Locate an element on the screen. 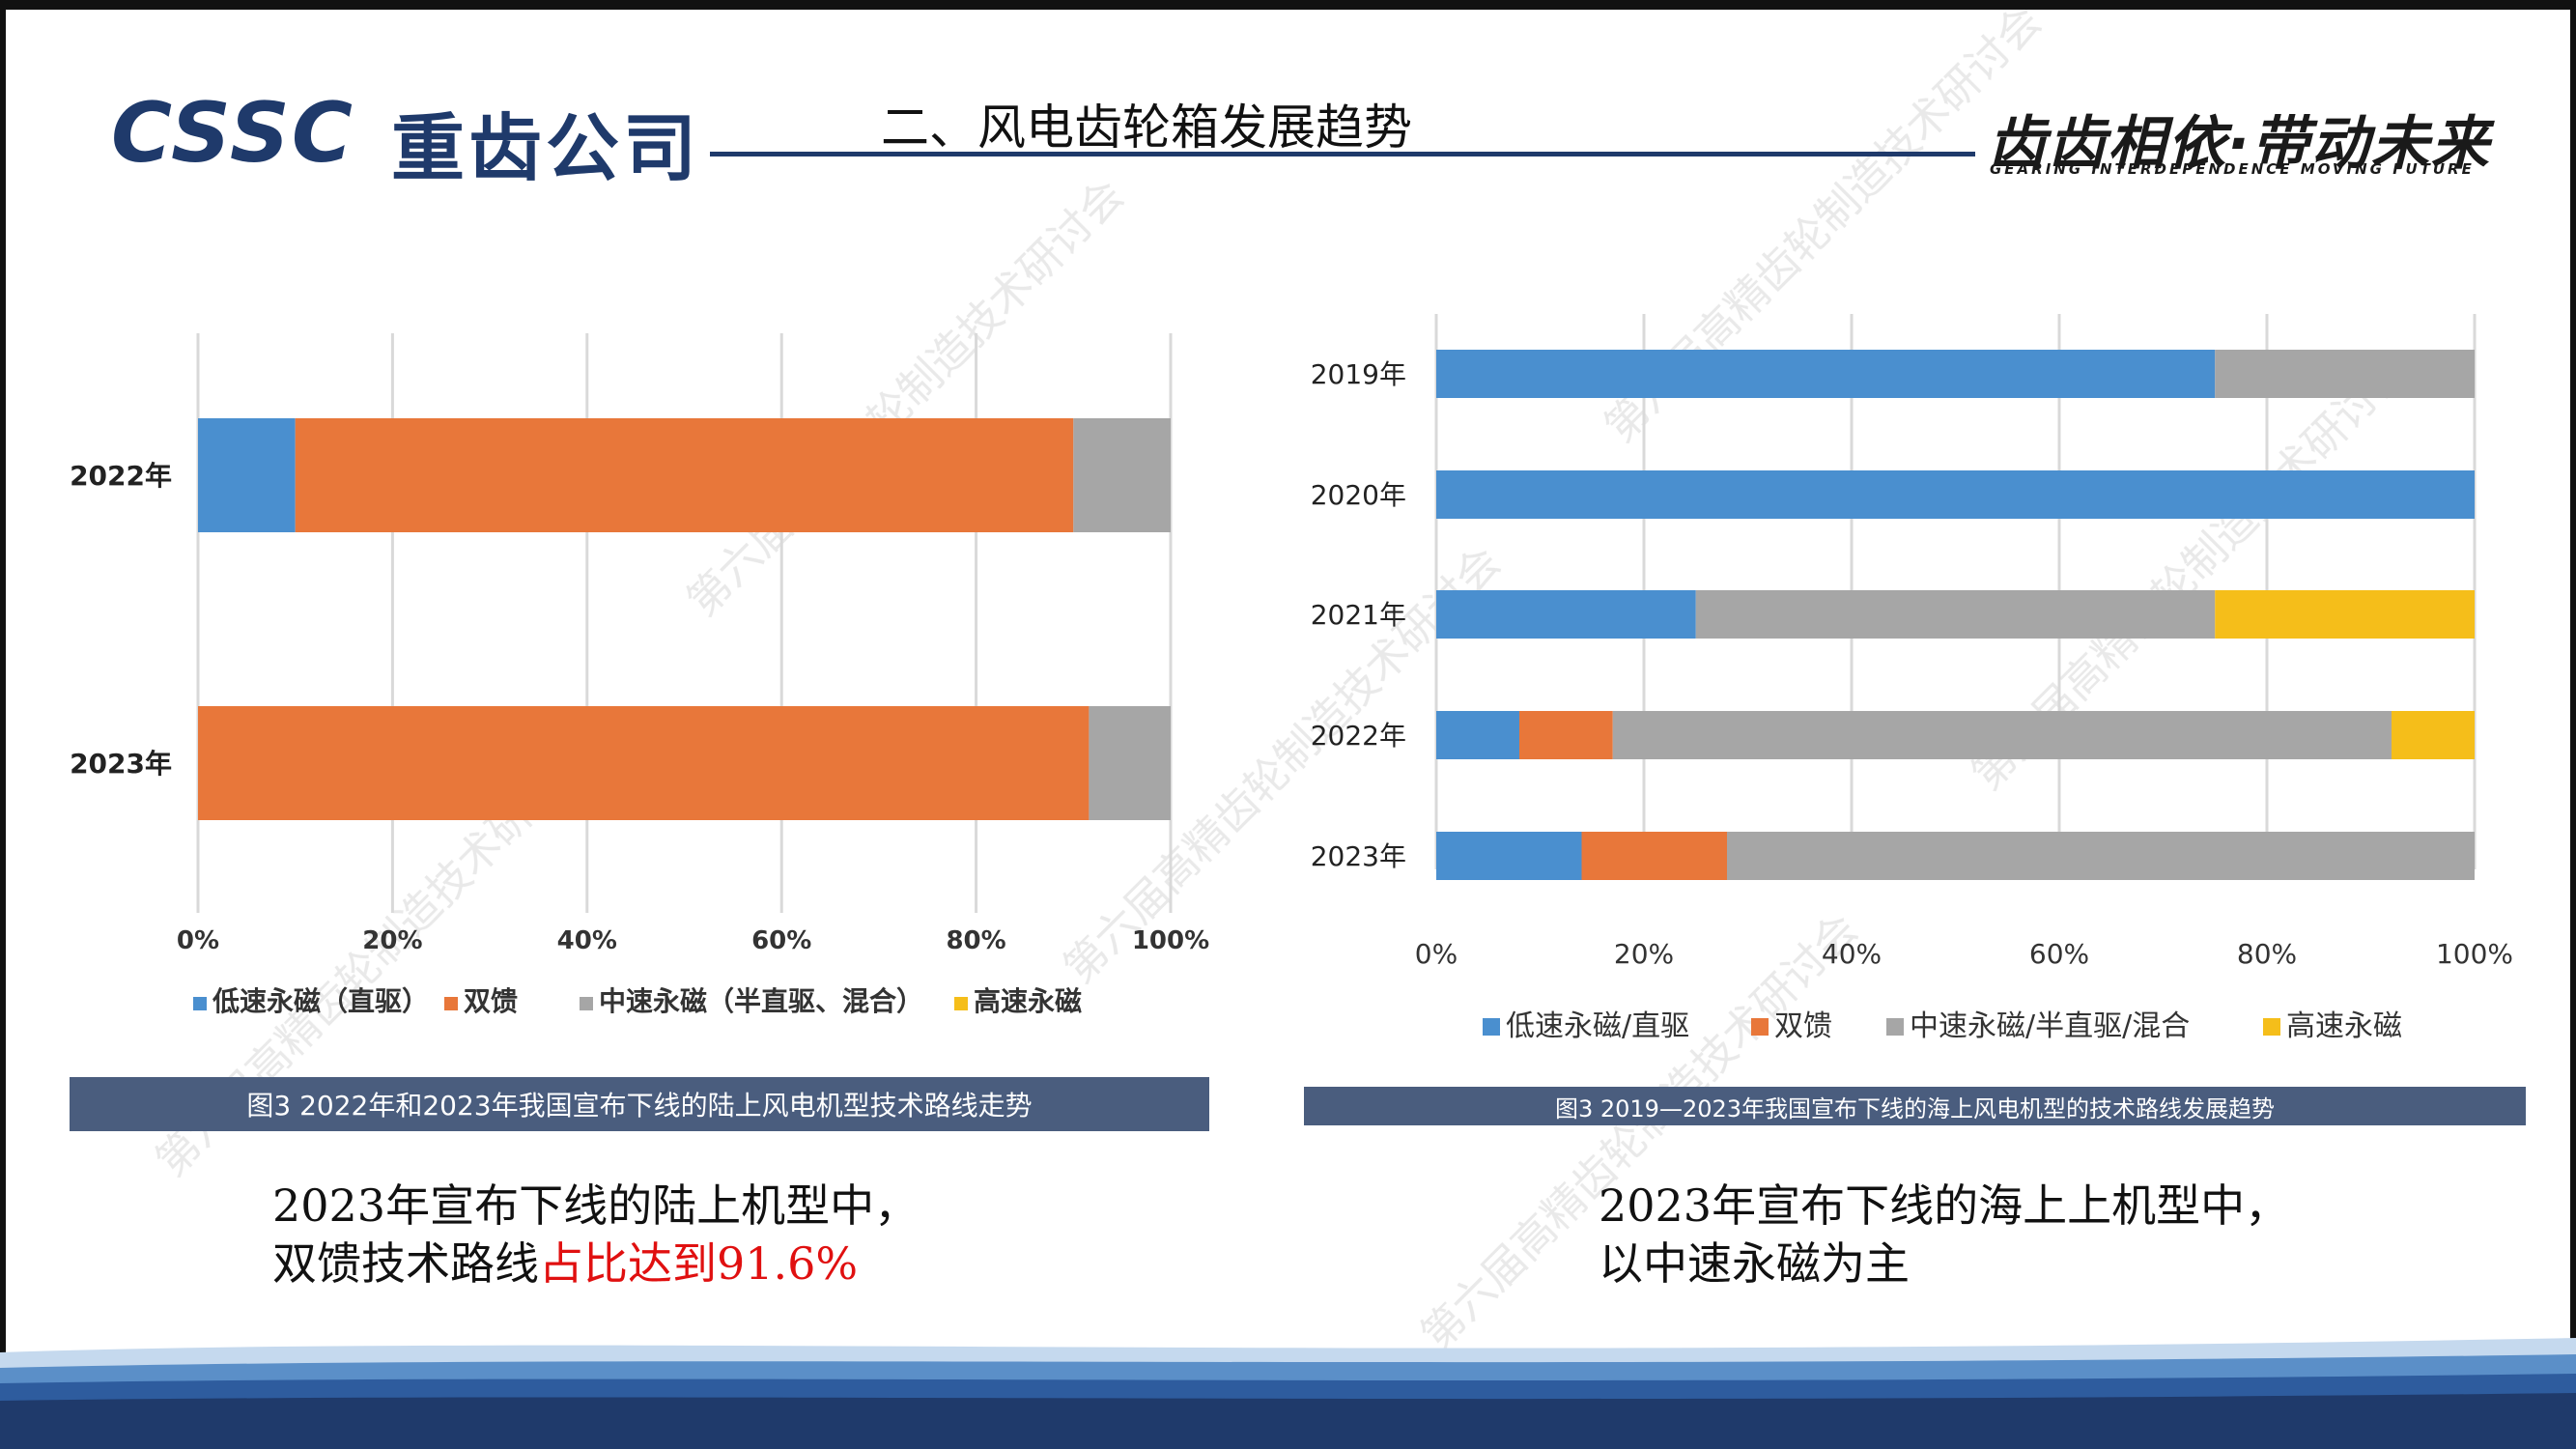 This screenshot has width=2576, height=1449. onshore-note-prefix: 双馈技术路线 is located at coordinates (405, 1263).